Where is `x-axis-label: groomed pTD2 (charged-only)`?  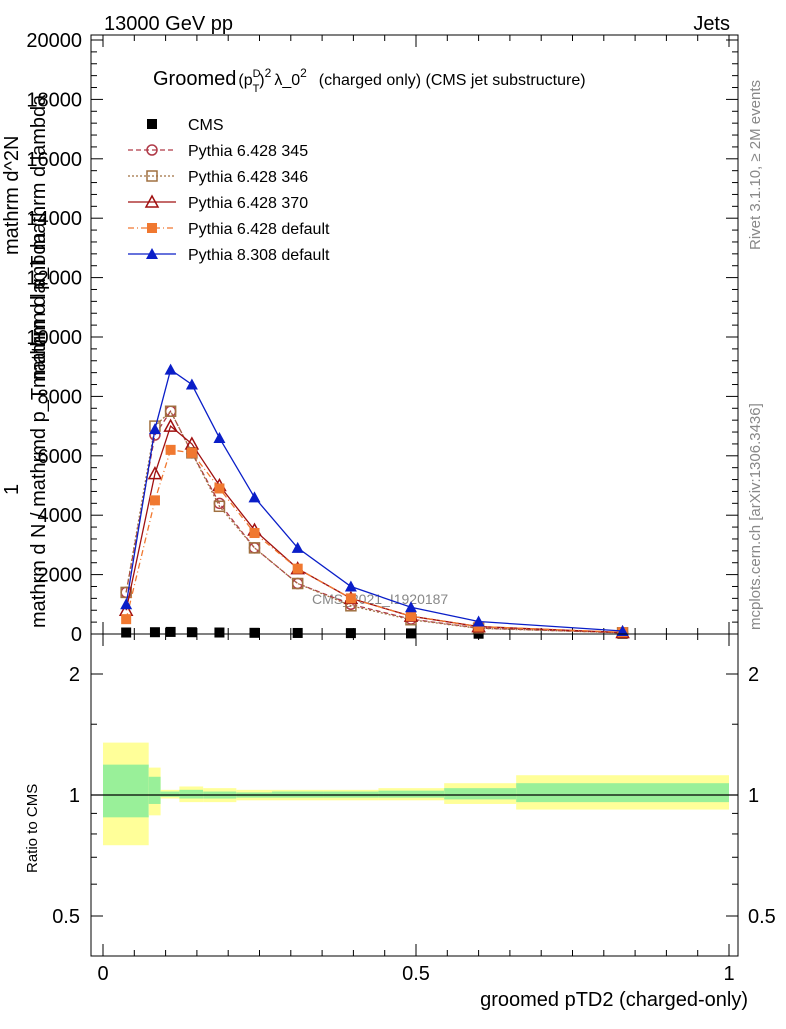
x-axis-label: groomed pTD2 (charged-only) is located at coordinates (614, 1000).